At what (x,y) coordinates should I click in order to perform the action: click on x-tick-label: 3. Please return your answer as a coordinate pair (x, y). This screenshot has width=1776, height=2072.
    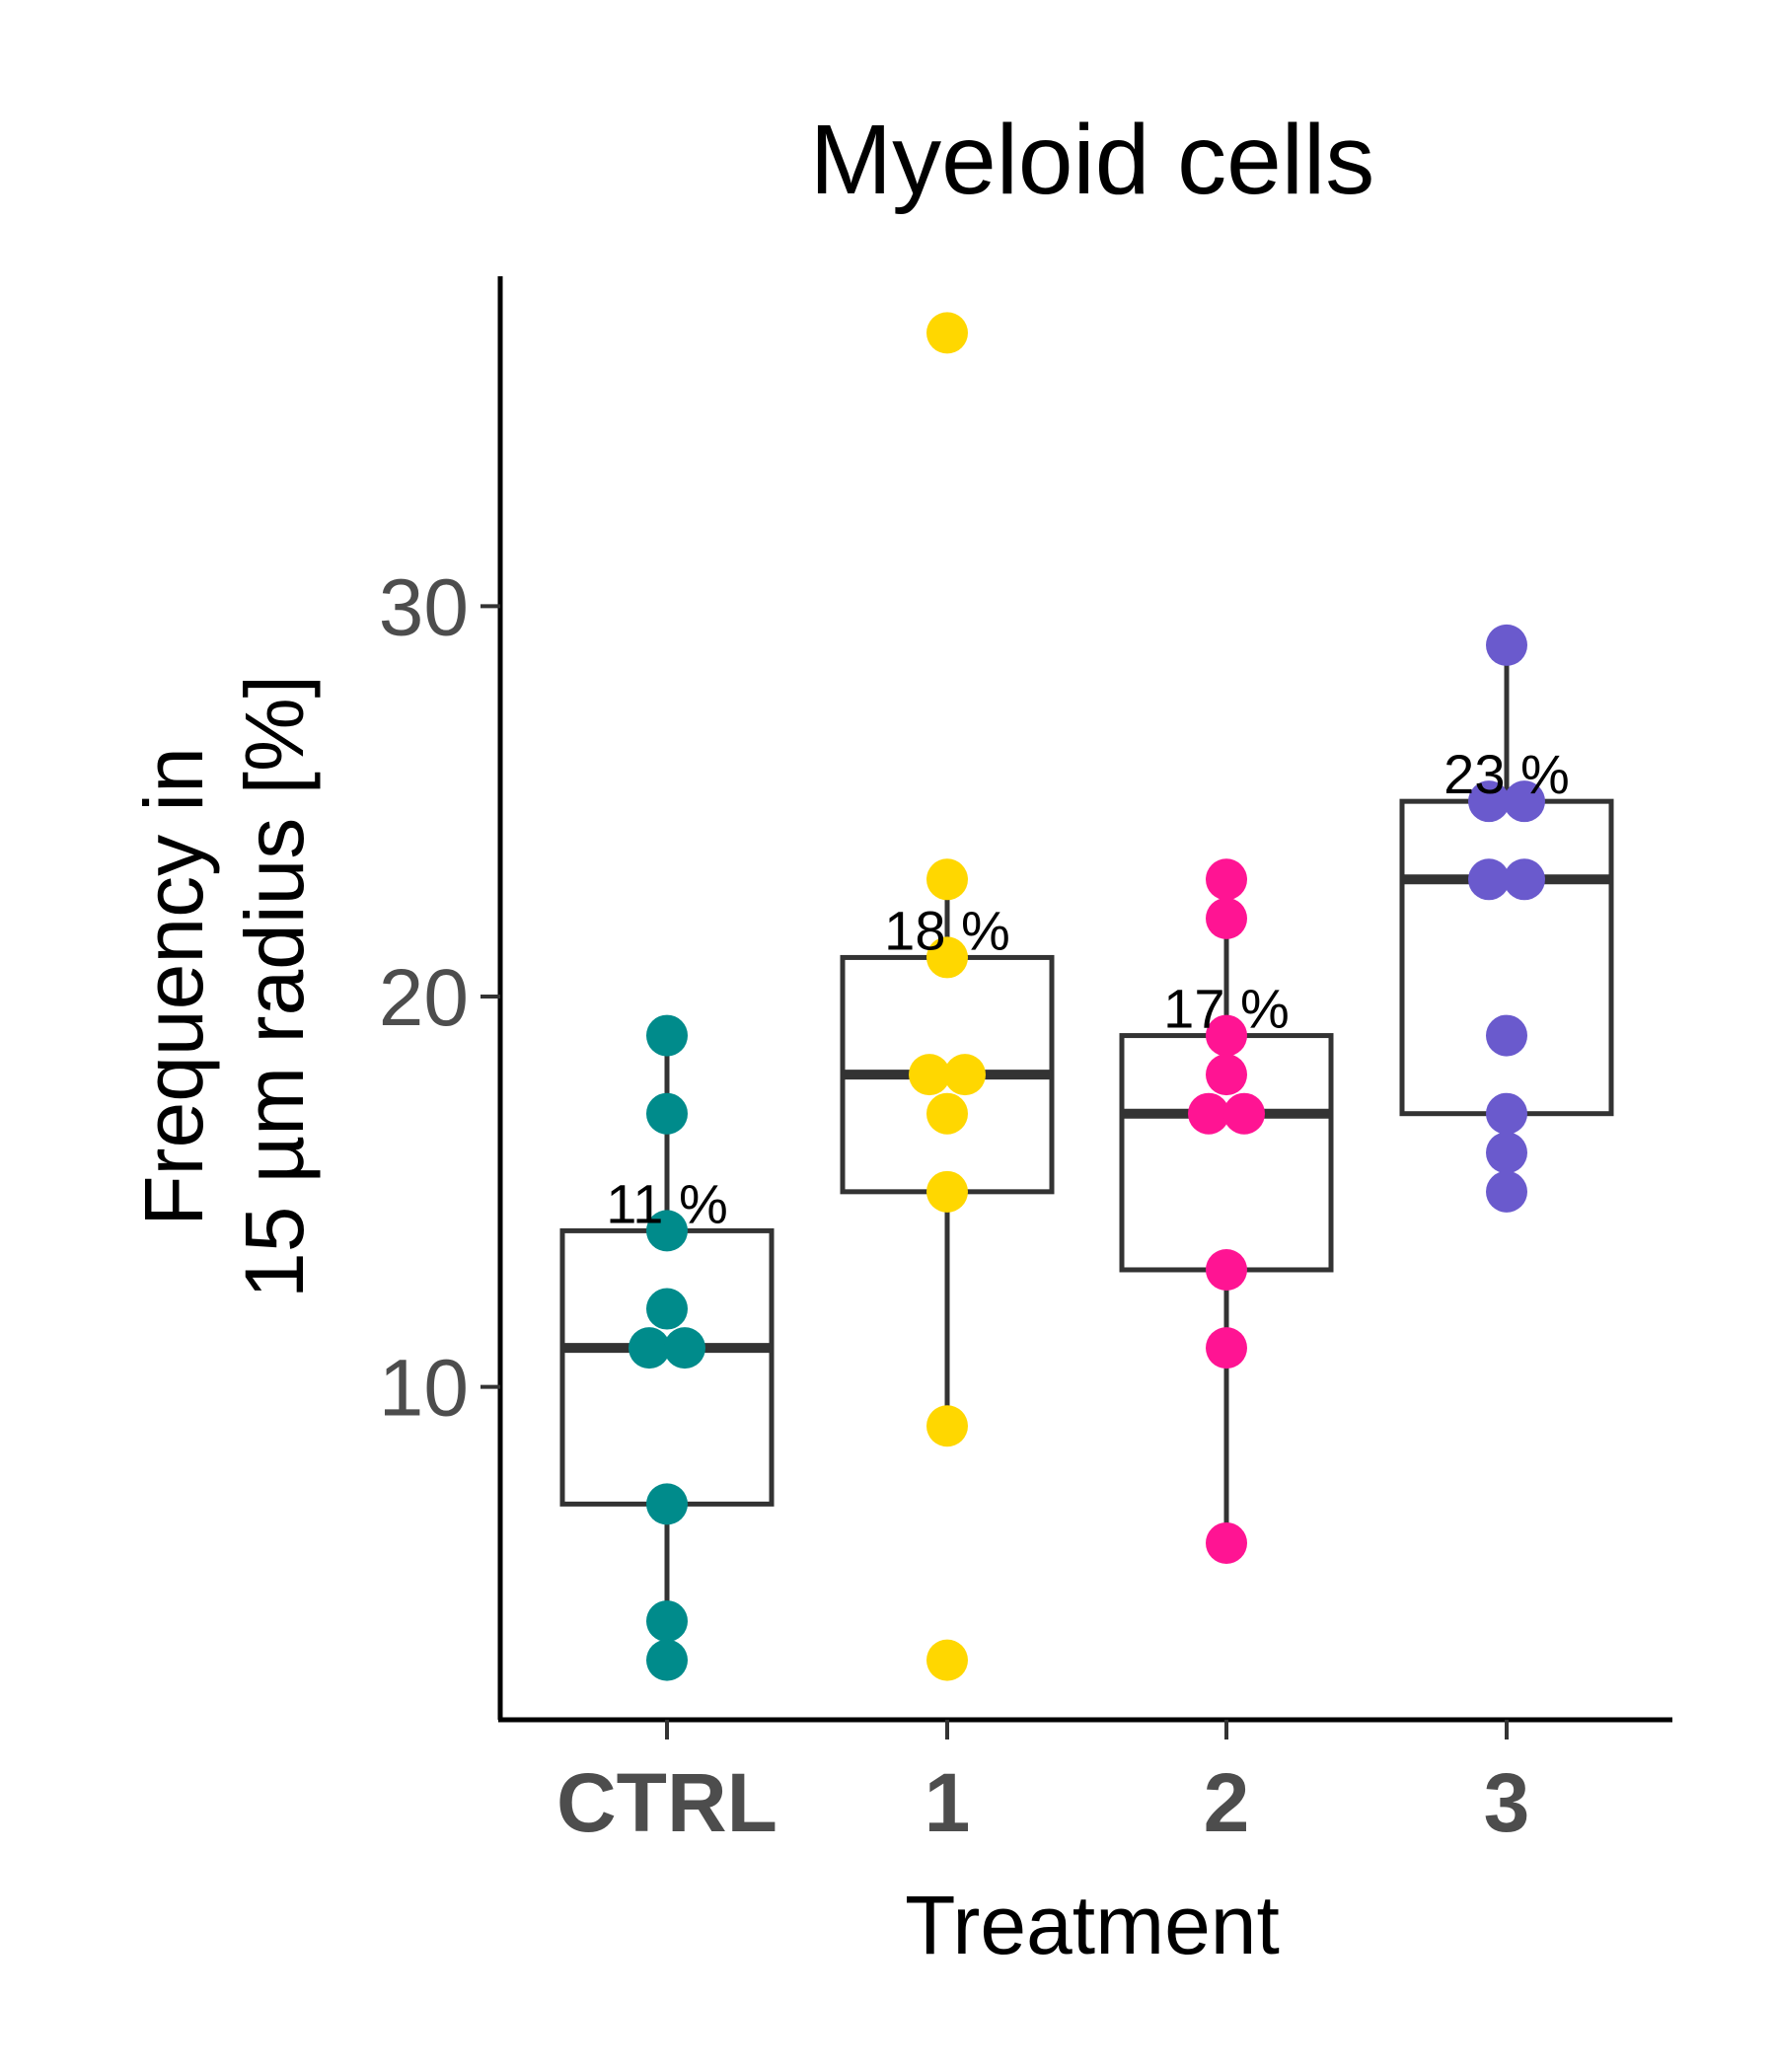
    Looking at the image, I should click on (1507, 1803).